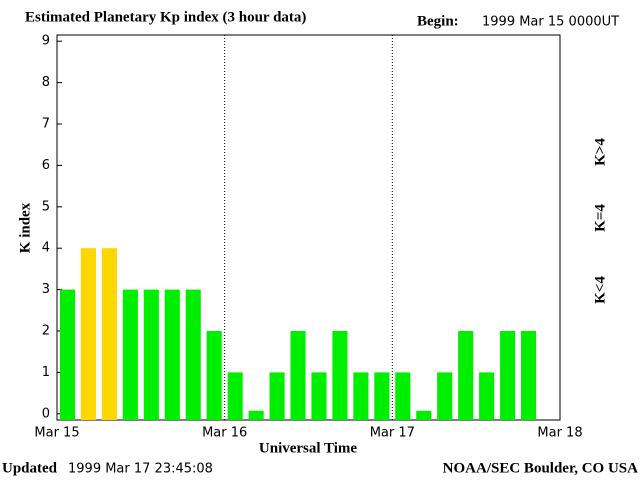  Describe the element at coordinates (224, 433) in the screenshot. I see `x-tick-label: Mar 16` at that location.